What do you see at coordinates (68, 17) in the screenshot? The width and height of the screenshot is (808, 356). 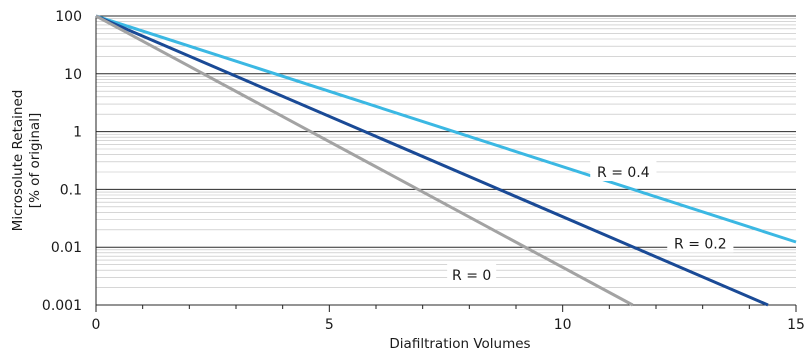 I see `y-tick-label: 100` at bounding box center [68, 17].